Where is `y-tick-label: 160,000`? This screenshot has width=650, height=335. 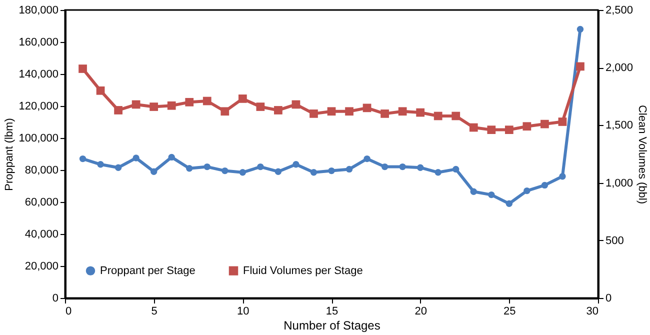
y-tick-label: 160,000 is located at coordinates (38, 42).